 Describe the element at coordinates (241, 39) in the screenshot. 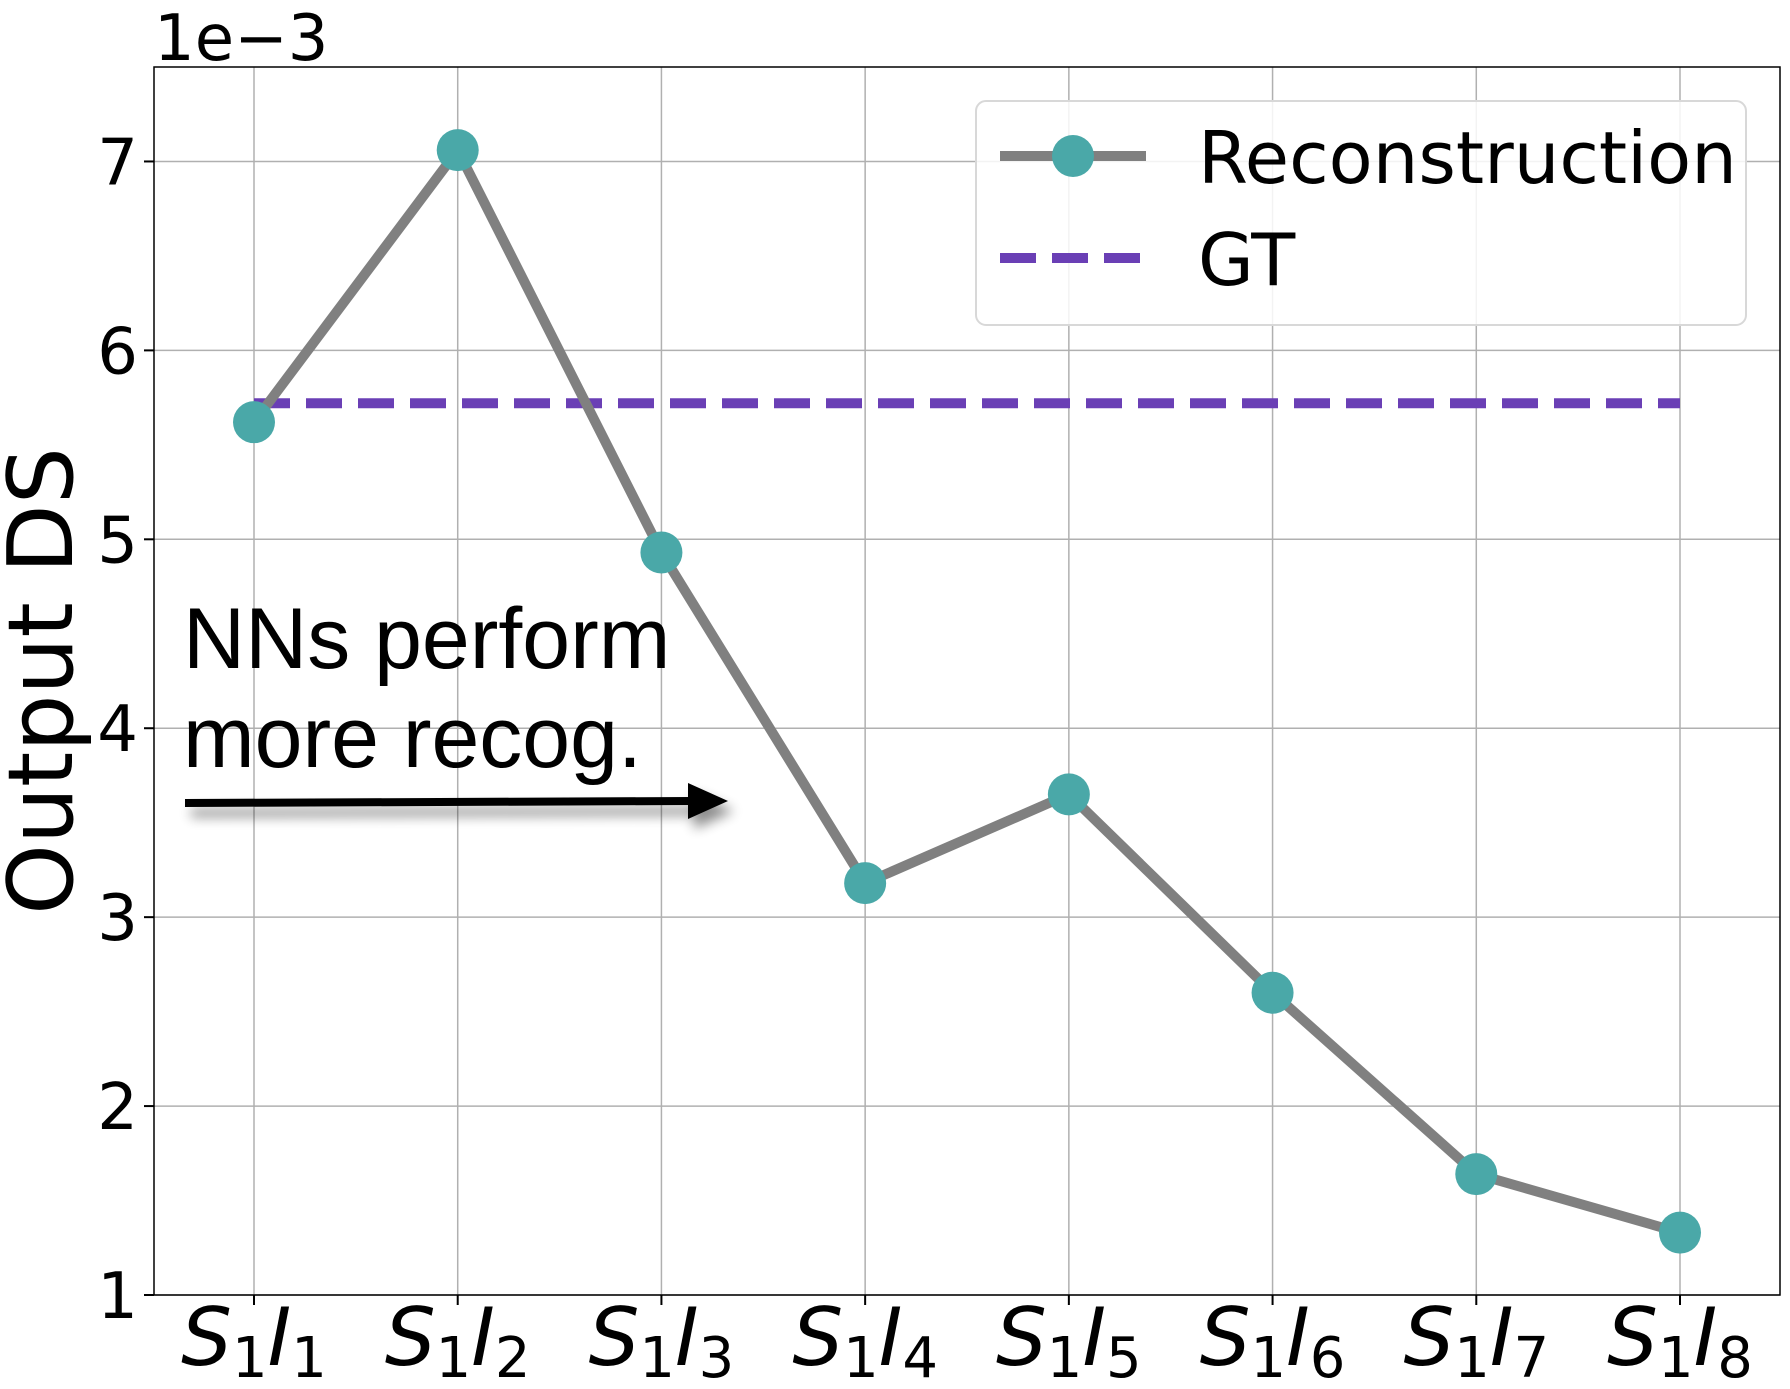

I see `y-scale-label: 1e−3` at that location.